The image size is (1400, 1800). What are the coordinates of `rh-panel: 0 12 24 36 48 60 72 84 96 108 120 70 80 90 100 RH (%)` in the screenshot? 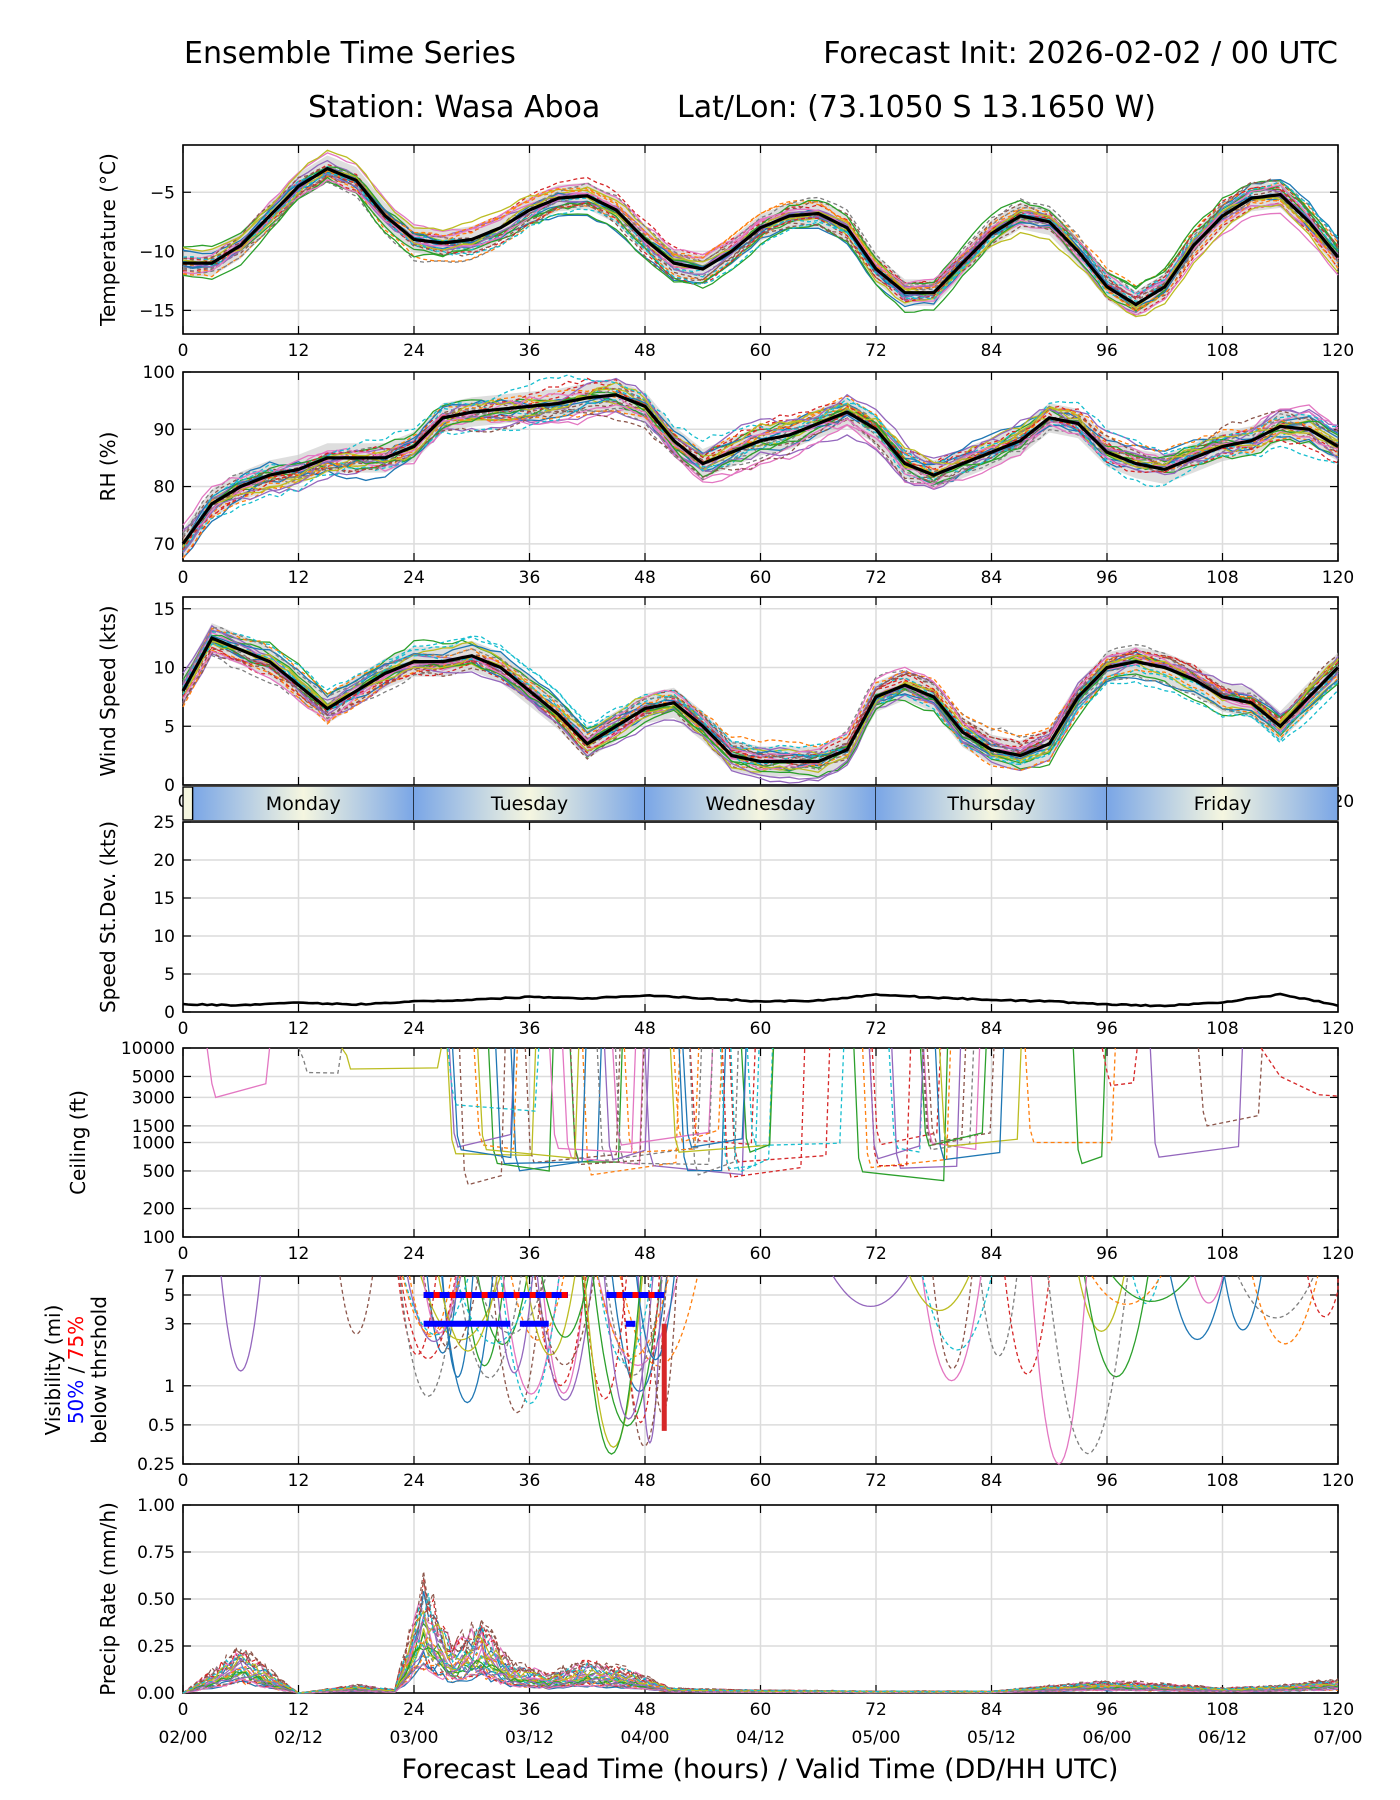 It's located at (725, 475).